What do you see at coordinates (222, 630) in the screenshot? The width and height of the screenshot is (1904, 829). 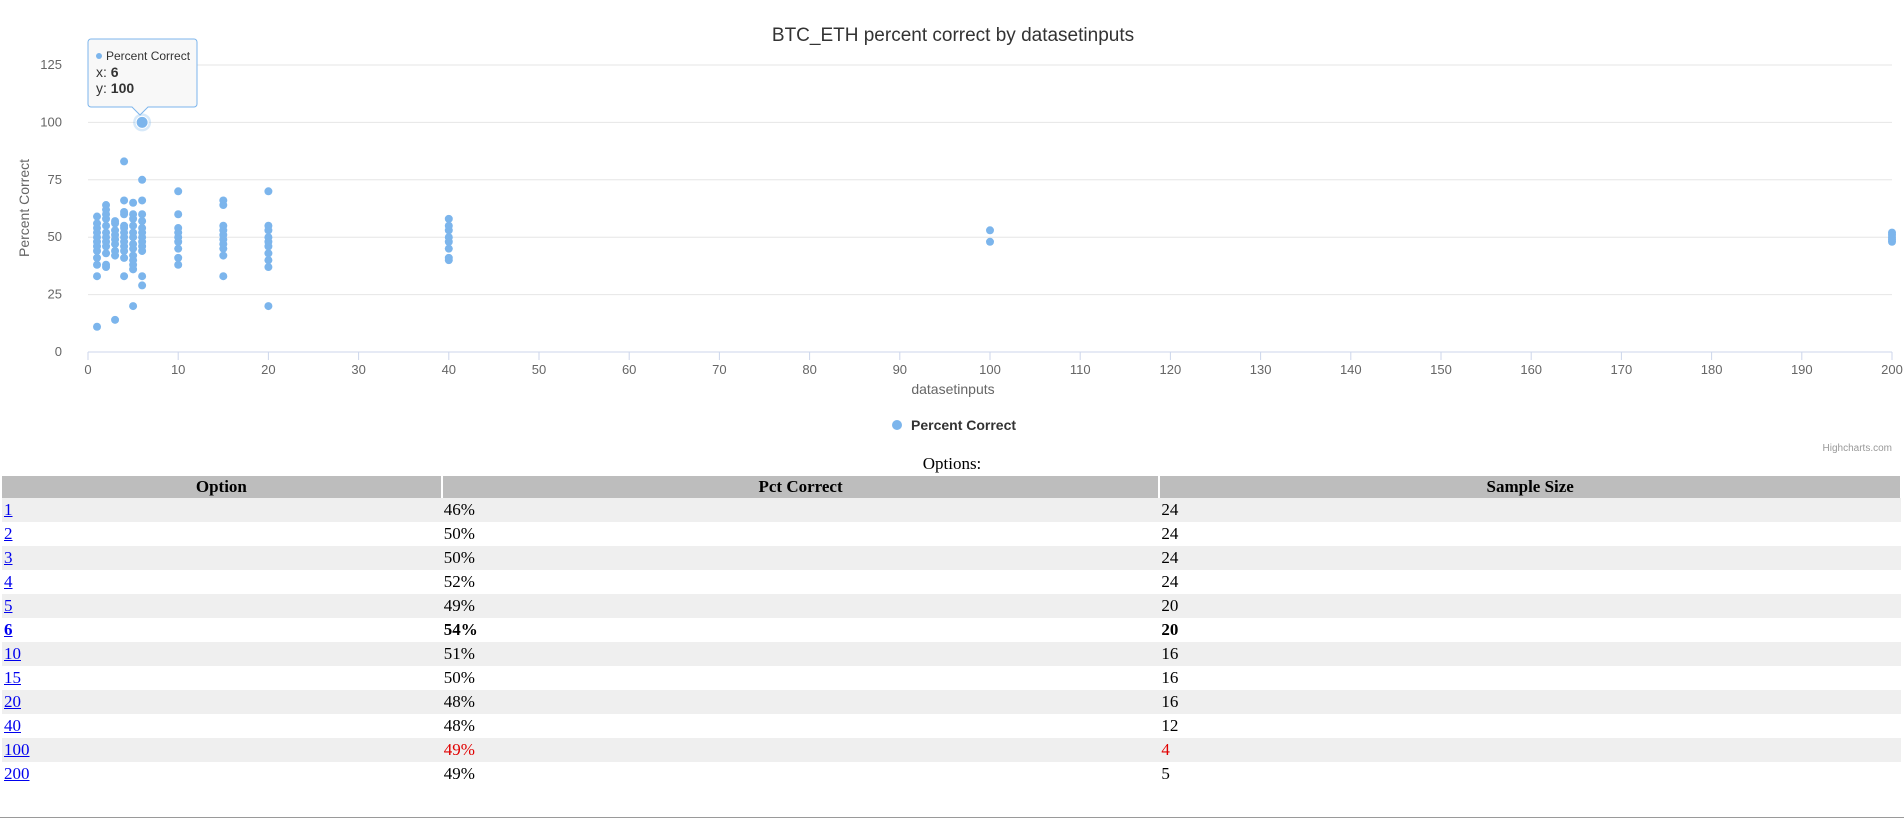 I see `option-cell: 6` at bounding box center [222, 630].